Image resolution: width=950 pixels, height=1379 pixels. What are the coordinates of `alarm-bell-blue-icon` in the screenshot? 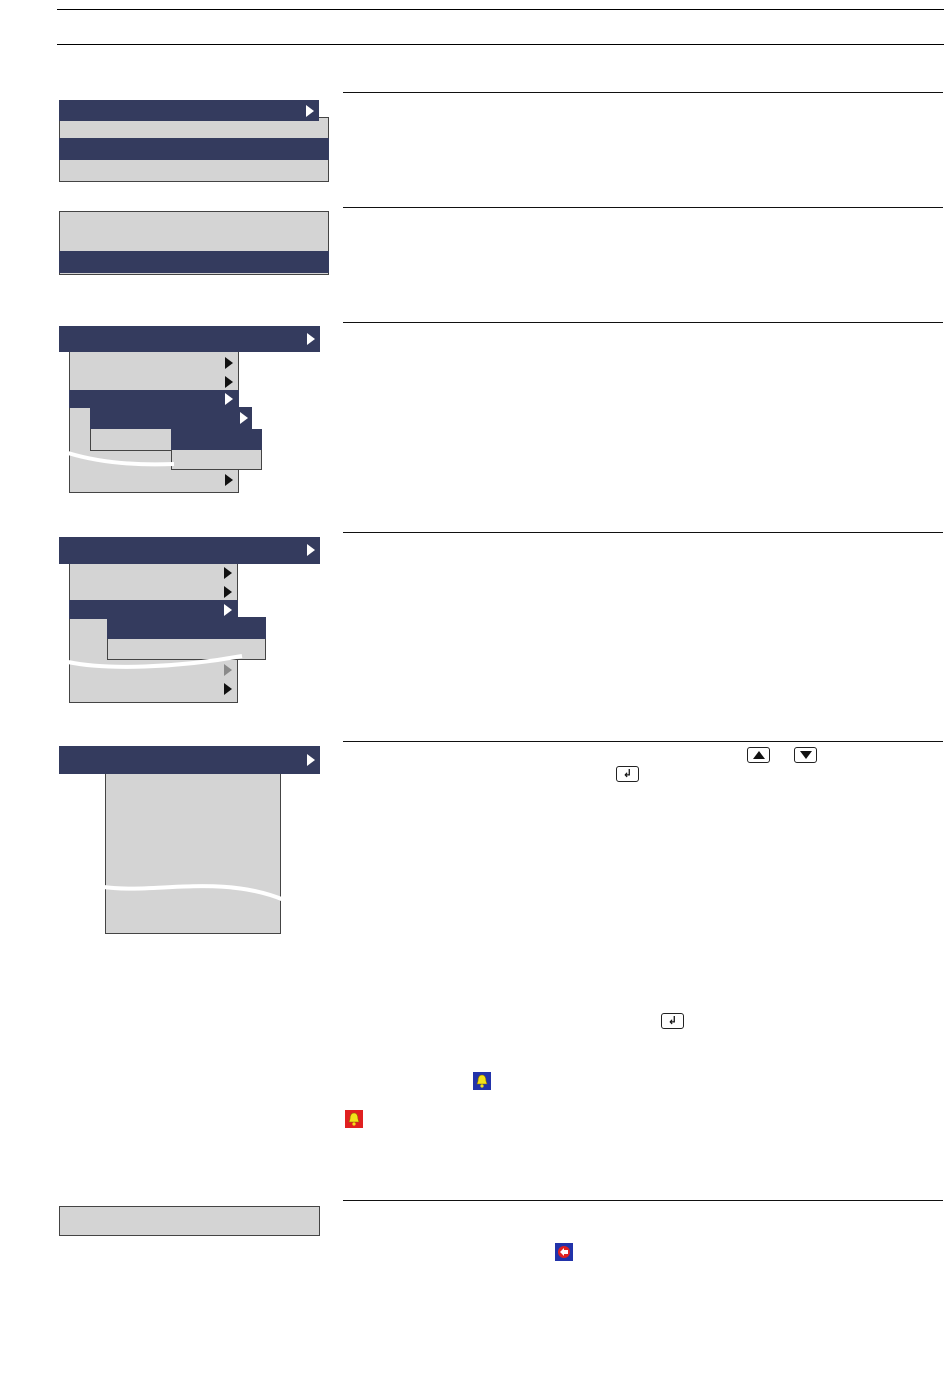 It's located at (482, 1081).